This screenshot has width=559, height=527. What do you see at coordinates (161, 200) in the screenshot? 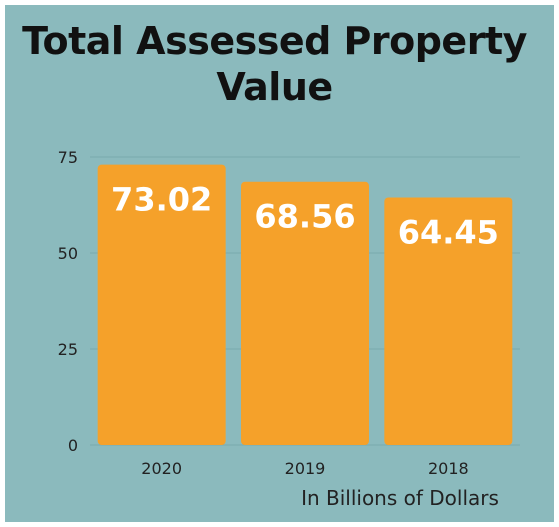
I see `data-label-2020: 73.02` at bounding box center [161, 200].